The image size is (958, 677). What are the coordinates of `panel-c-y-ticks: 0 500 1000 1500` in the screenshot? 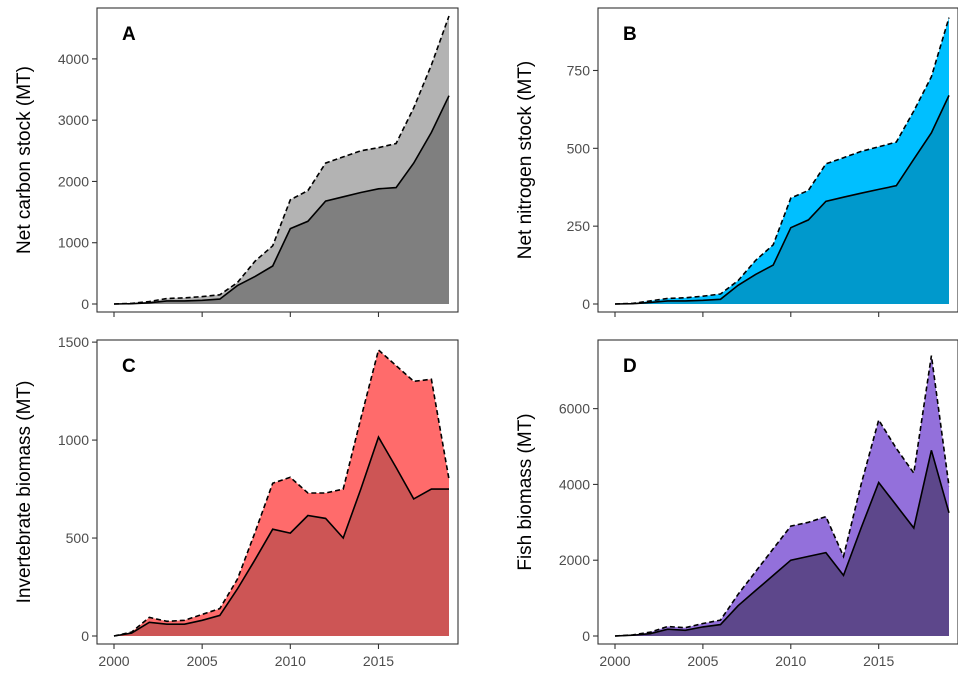 It's located at (77, 489).